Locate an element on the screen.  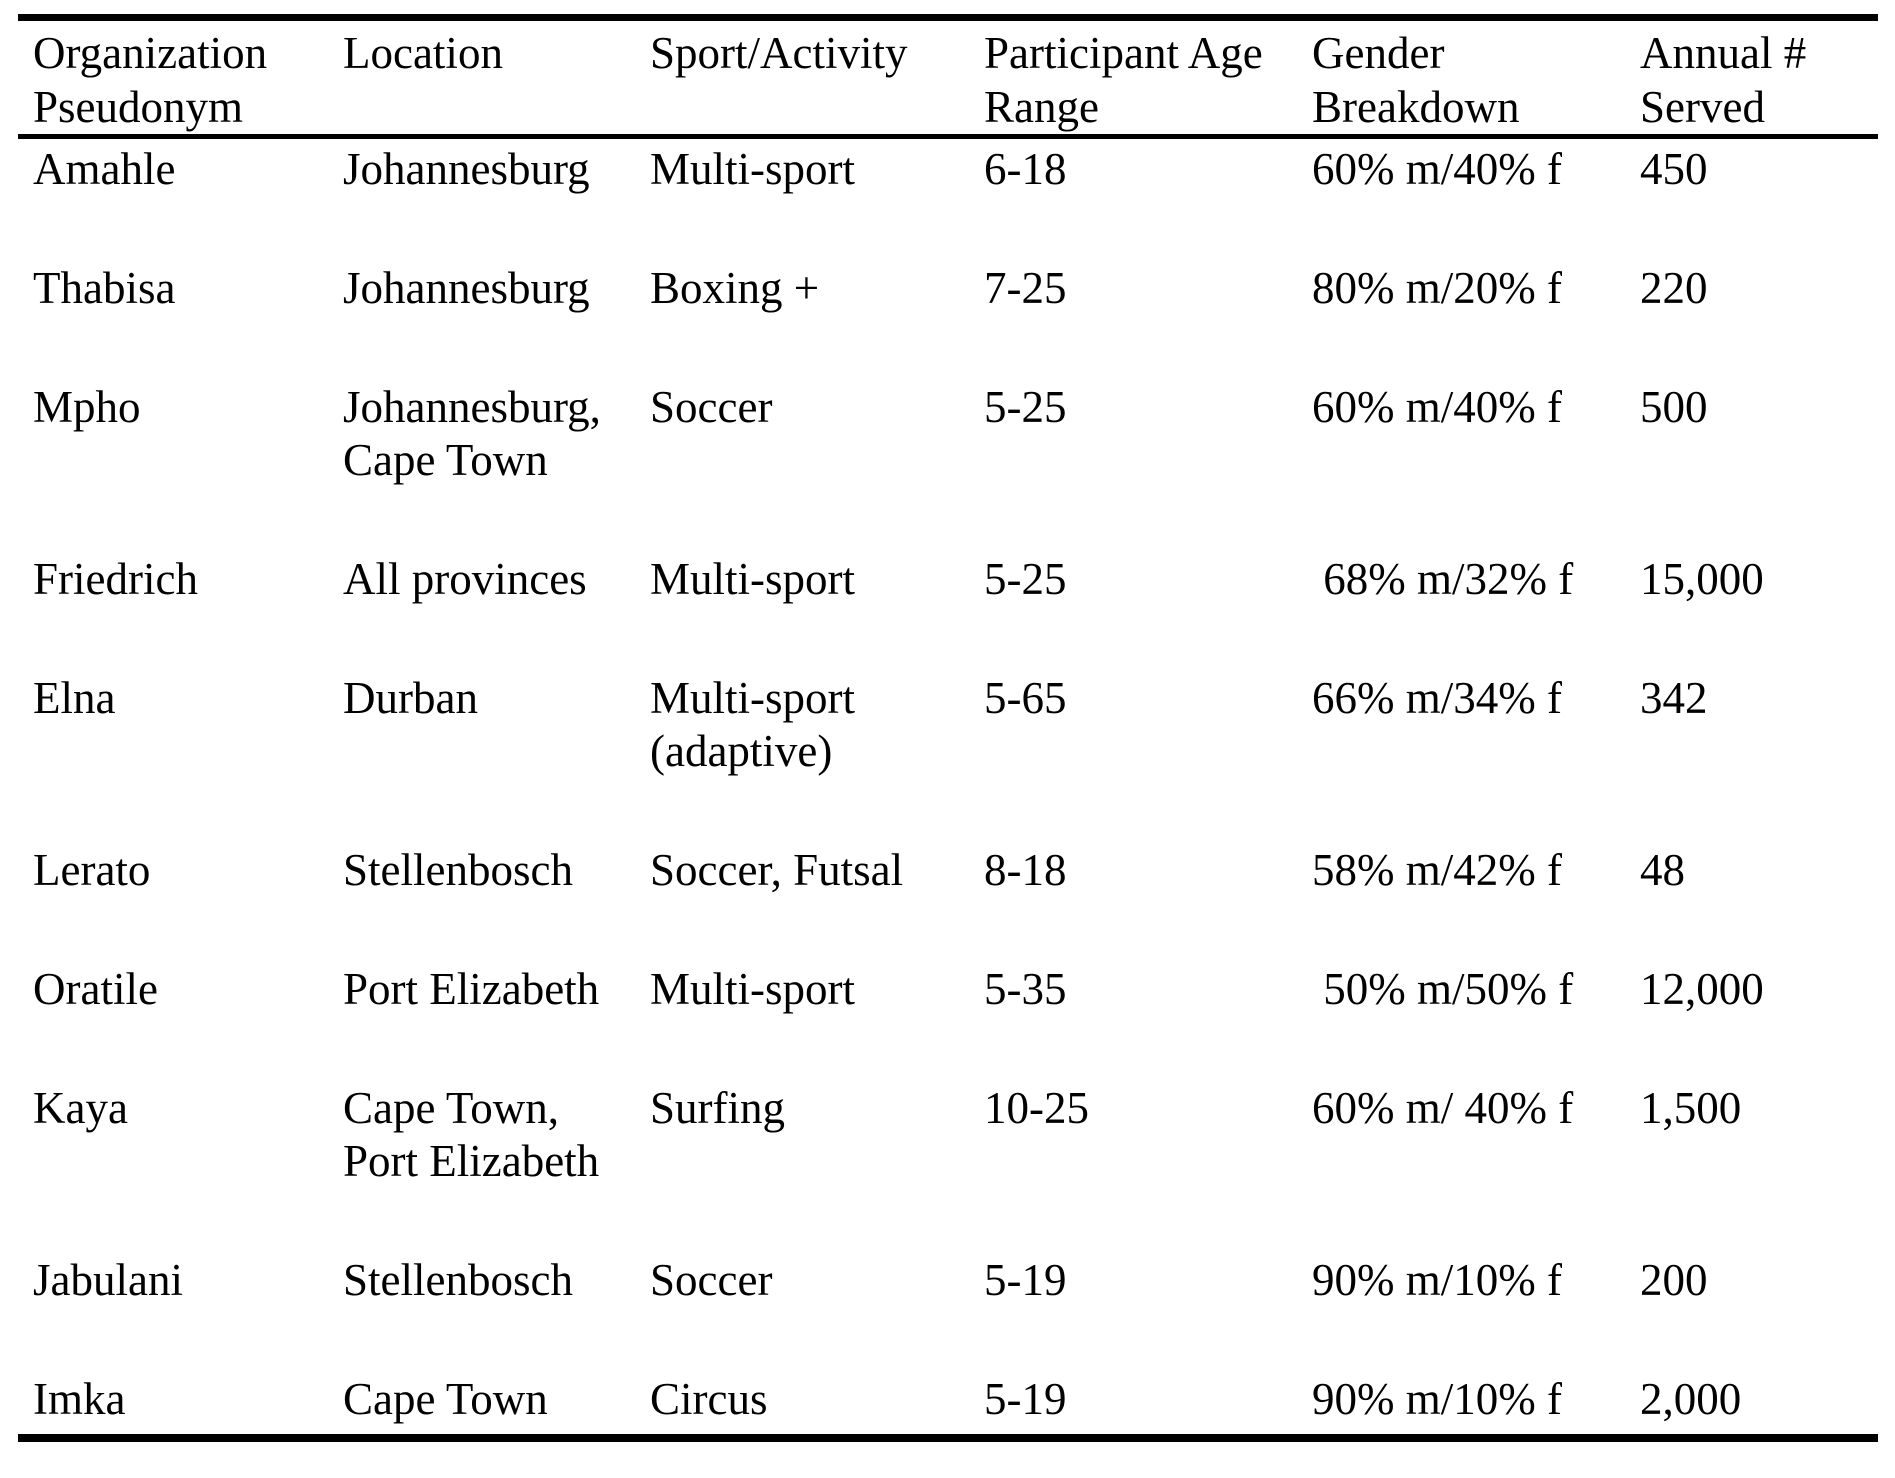
table-cell: 8-18 is located at coordinates (1025, 870).